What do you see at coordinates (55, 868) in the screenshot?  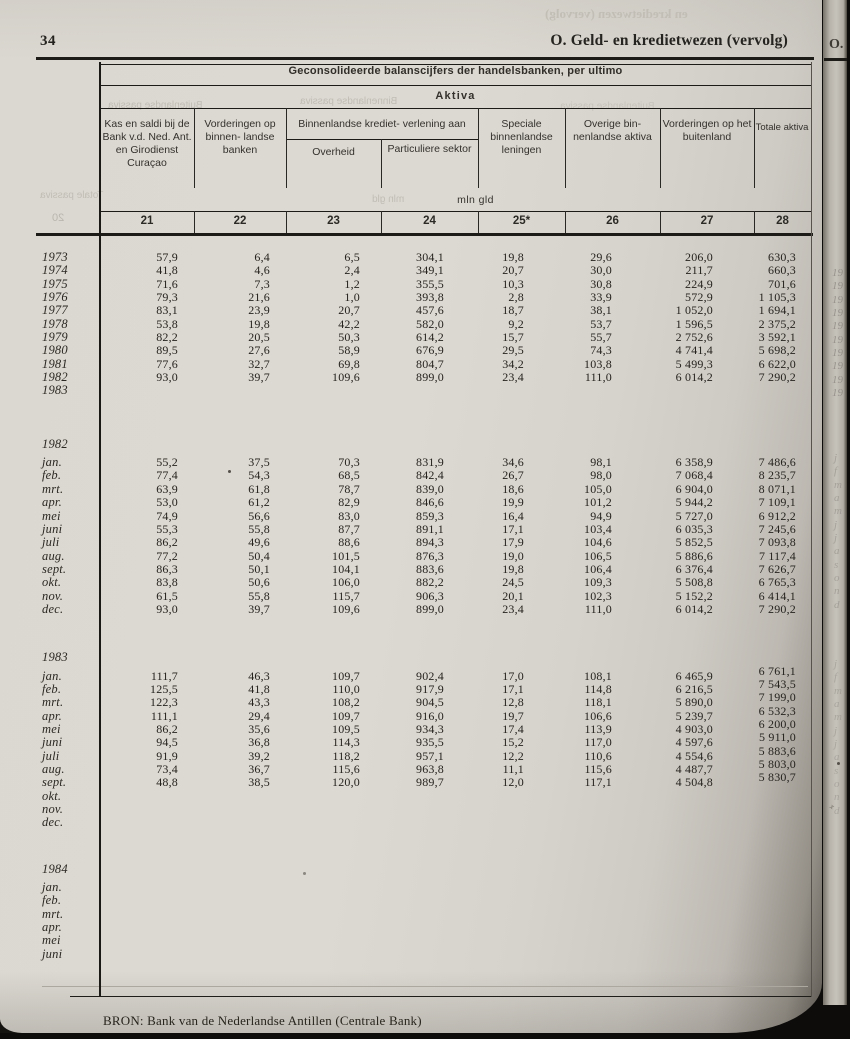 I see `row-label: 1984` at bounding box center [55, 868].